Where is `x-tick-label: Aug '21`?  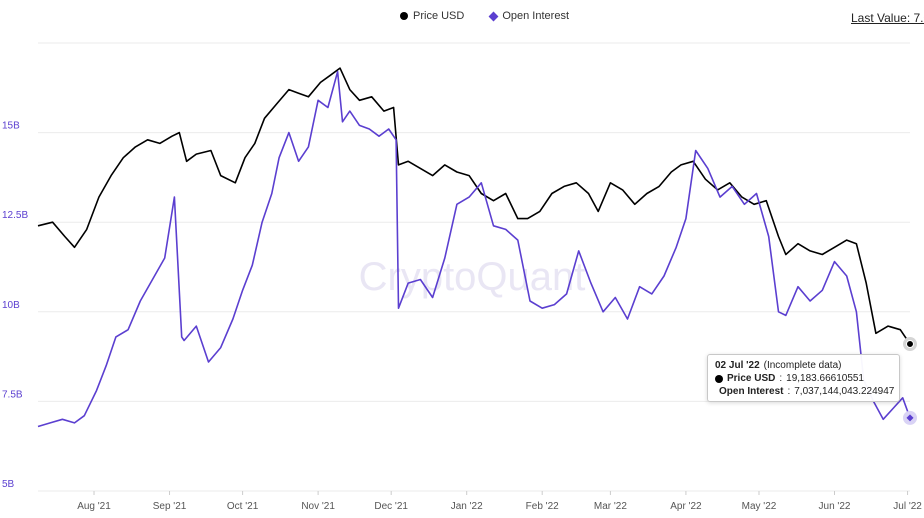 x-tick-label: Aug '21 is located at coordinates (94, 506).